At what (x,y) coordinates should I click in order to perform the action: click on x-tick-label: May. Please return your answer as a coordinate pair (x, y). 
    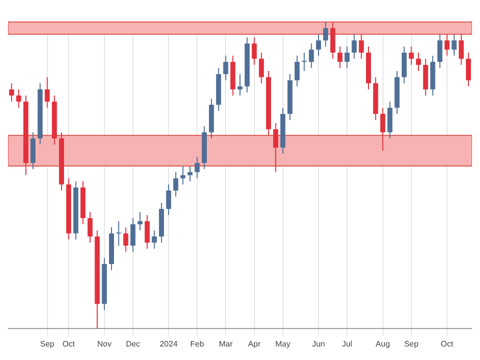
    Looking at the image, I should click on (282, 343).